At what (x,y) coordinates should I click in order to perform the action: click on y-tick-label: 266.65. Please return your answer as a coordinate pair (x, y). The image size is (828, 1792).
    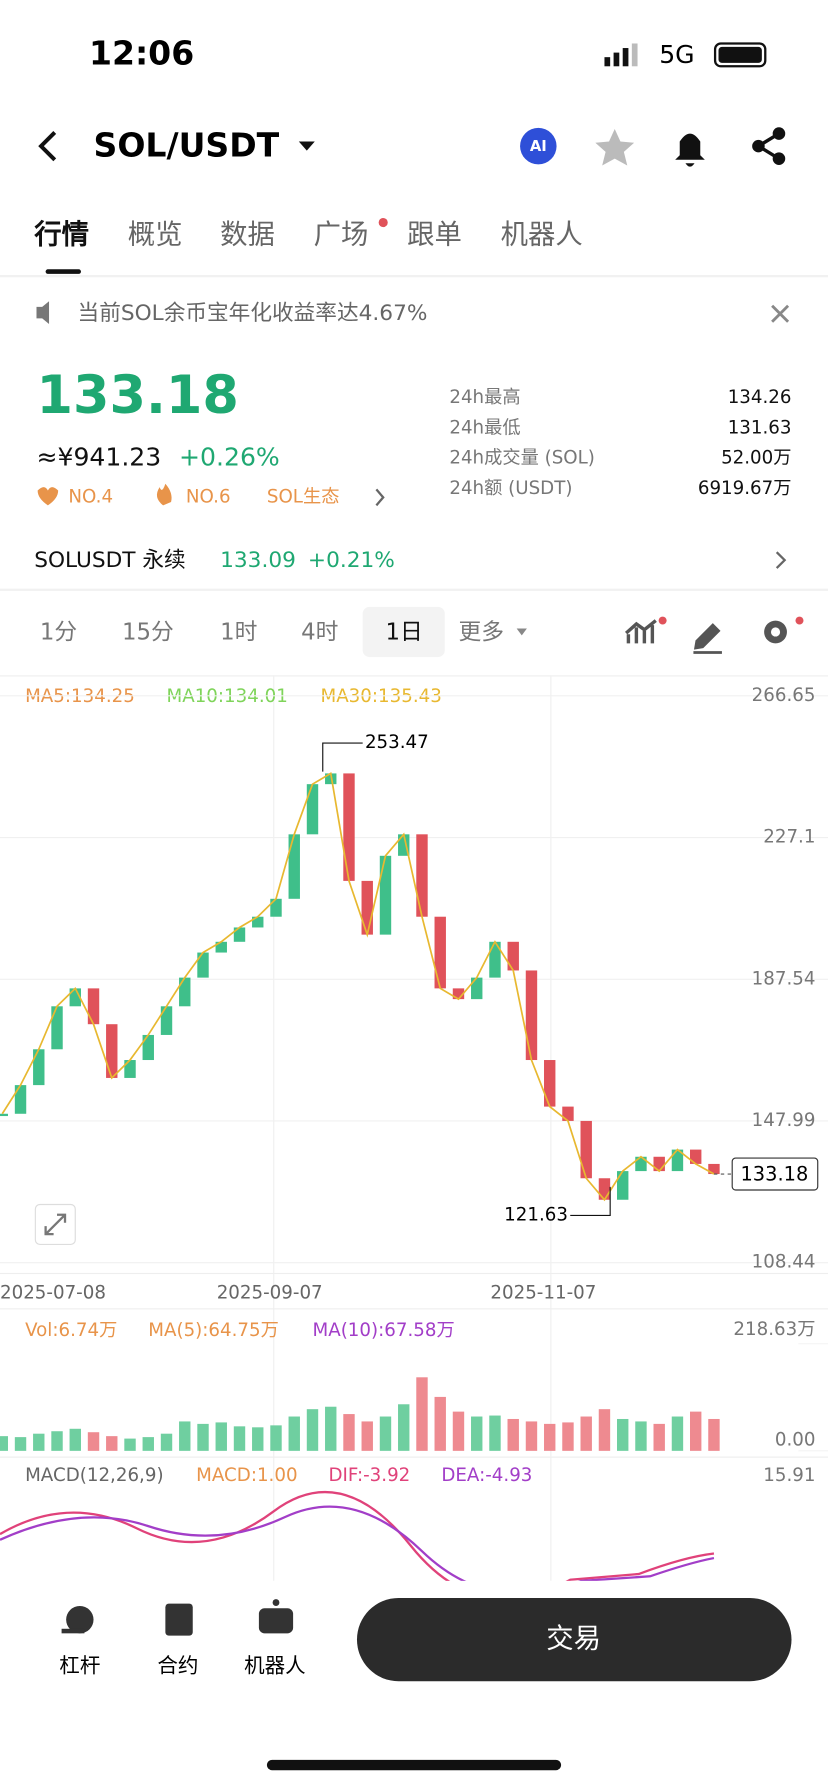
    Looking at the image, I should click on (784, 695).